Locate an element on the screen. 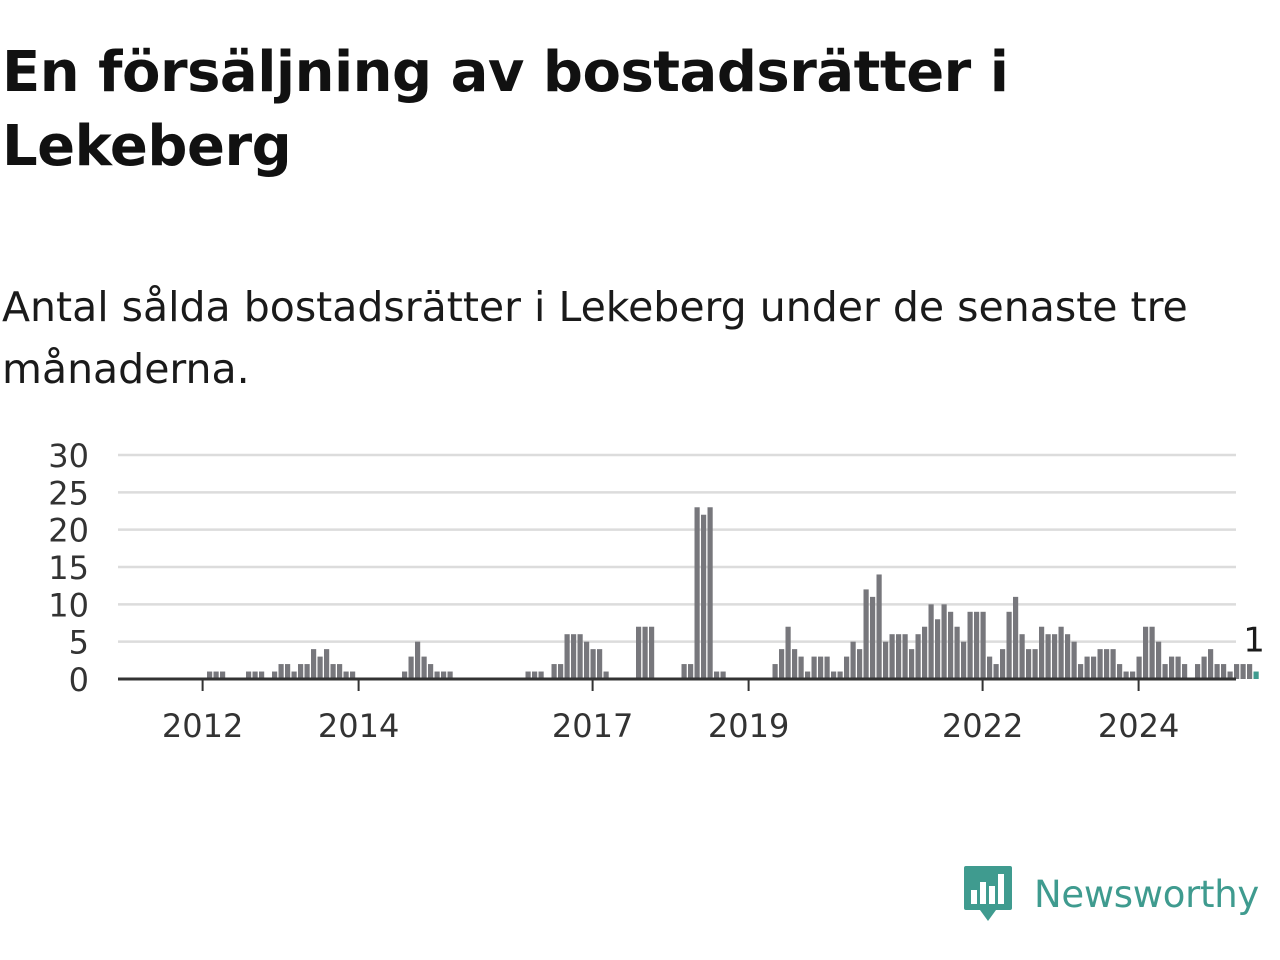  x-tick-label: 2017 is located at coordinates (592, 726).